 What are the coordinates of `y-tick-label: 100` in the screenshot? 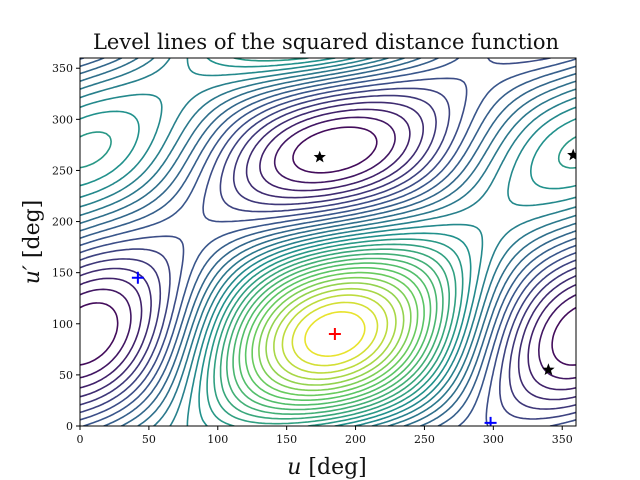 It's located at (62, 324).